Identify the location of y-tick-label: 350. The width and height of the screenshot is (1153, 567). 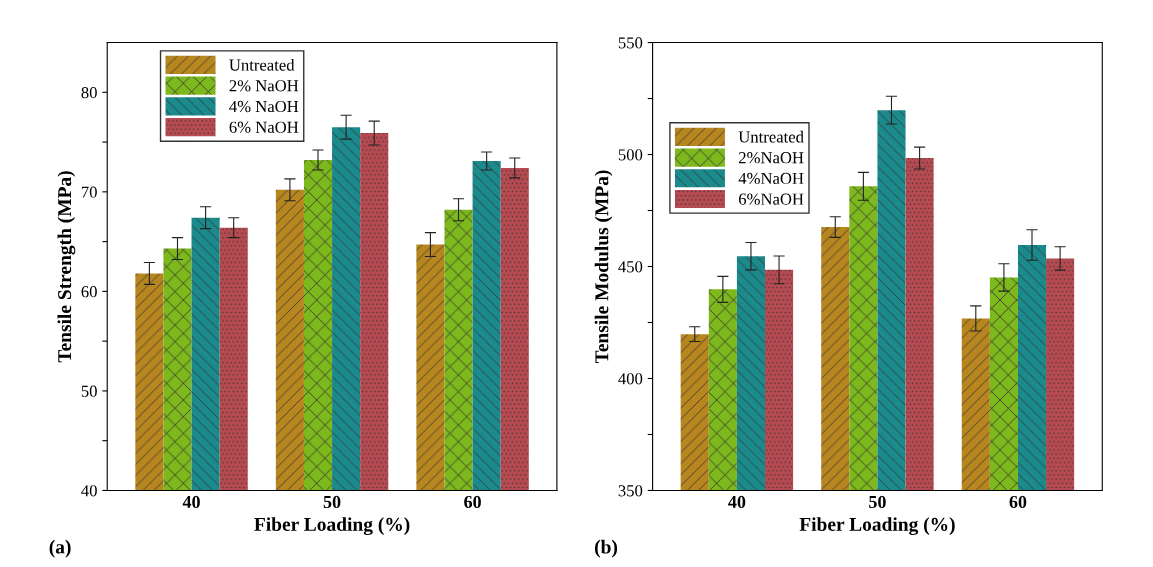
(630, 491).